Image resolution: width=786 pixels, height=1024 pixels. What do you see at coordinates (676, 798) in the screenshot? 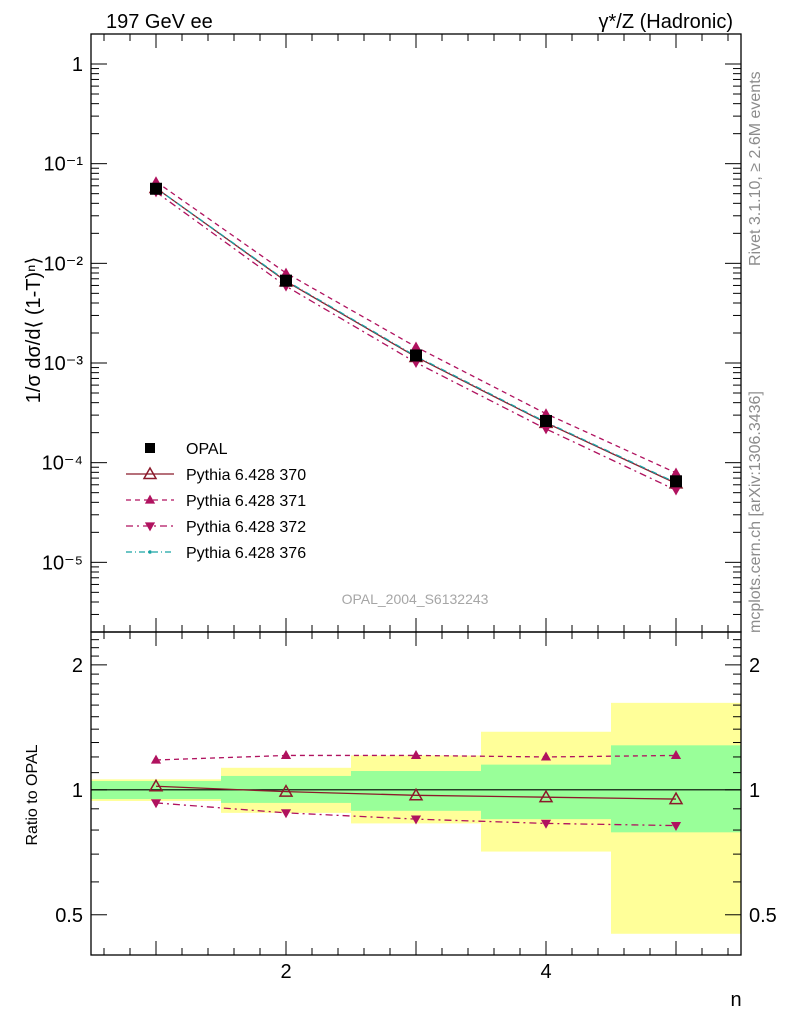
I see `ratio-point-s1-n5` at bounding box center [676, 798].